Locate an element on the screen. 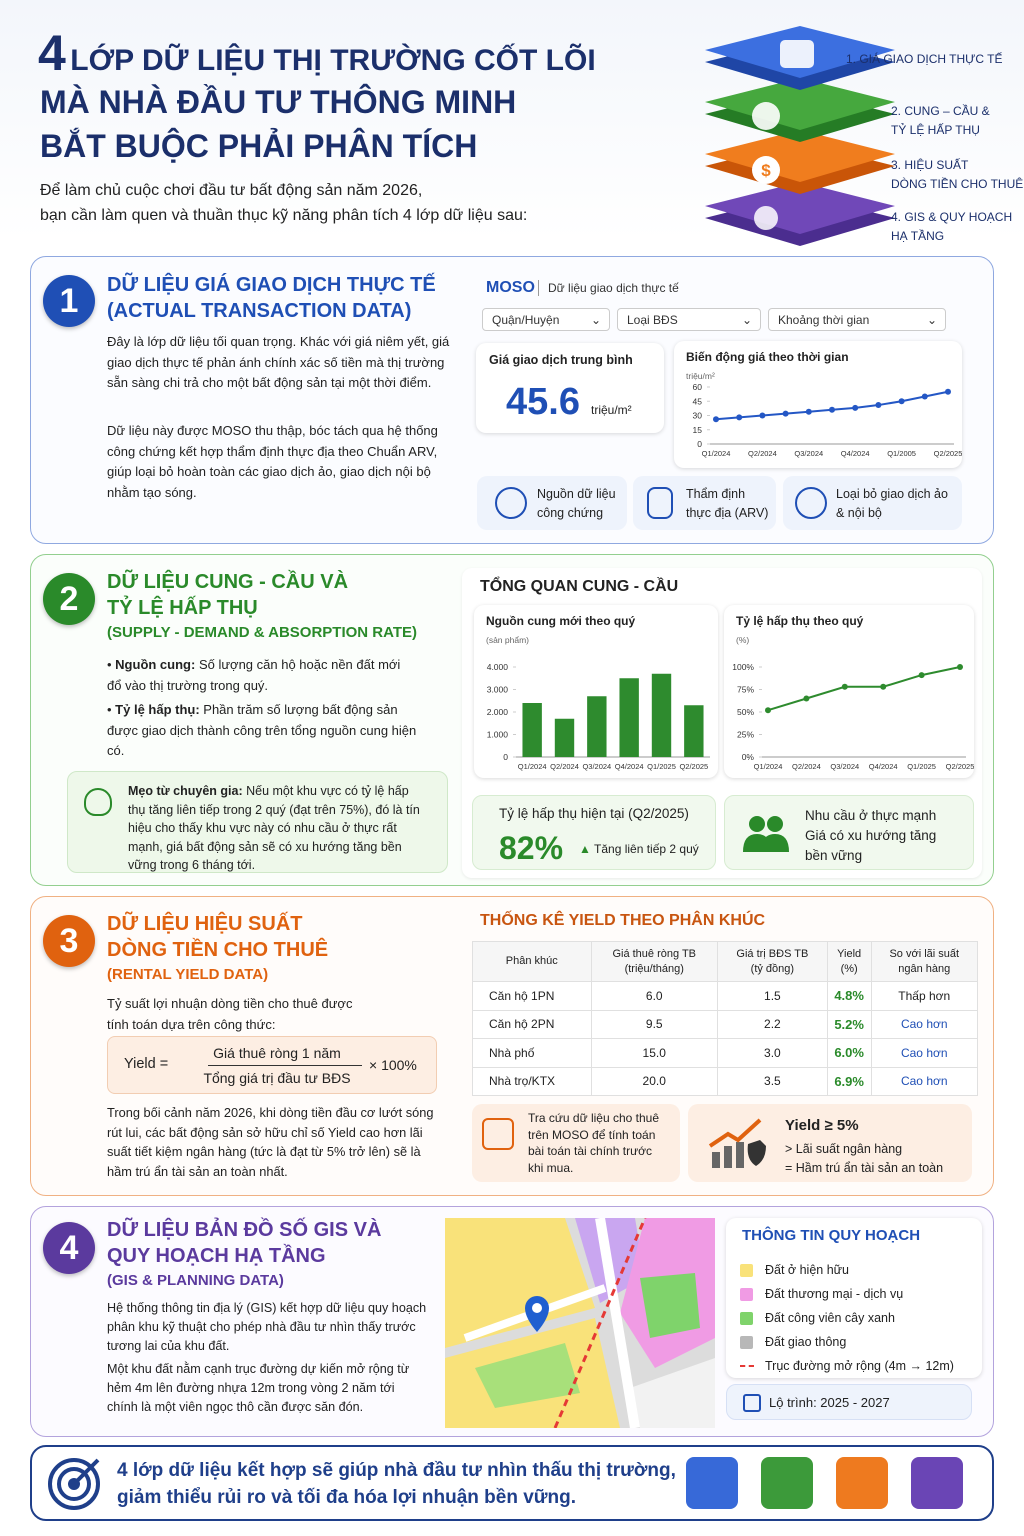 The image size is (1024, 1536). filter-label: Quận/Huyện is located at coordinates (526, 320).